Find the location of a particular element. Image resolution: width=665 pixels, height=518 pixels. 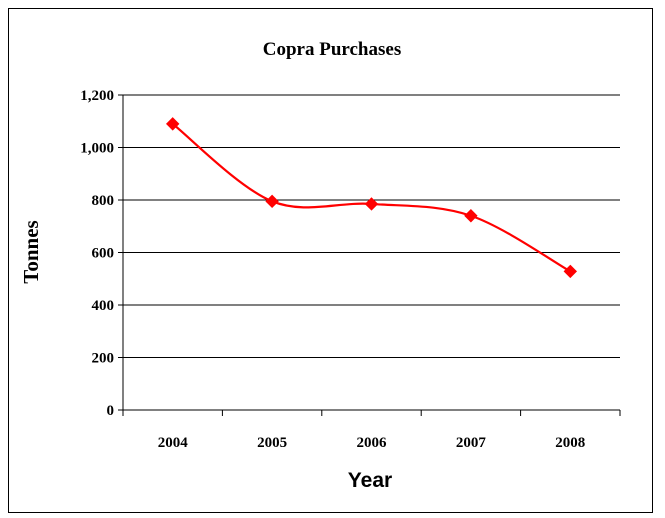

x-tick-label: 2008 is located at coordinates (570, 443).